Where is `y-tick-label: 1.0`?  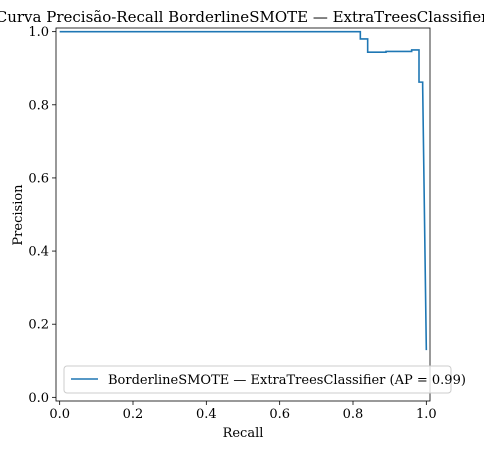 y-tick-label: 1.0 is located at coordinates (38, 32).